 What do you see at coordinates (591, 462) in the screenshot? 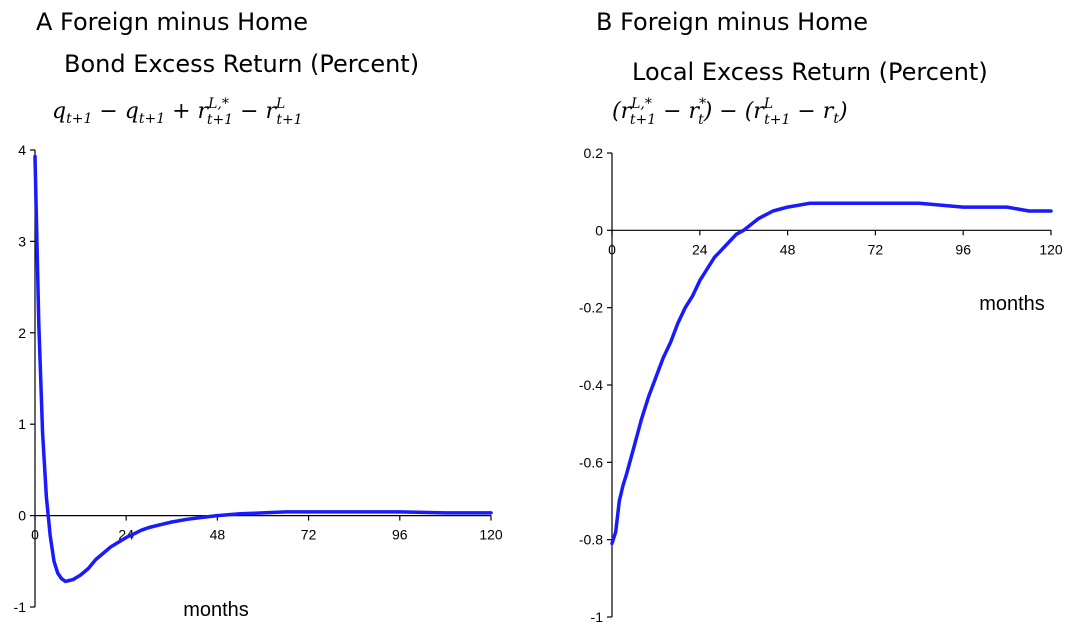
I see `panel-b-y-tick-label: -0.6` at bounding box center [591, 462].